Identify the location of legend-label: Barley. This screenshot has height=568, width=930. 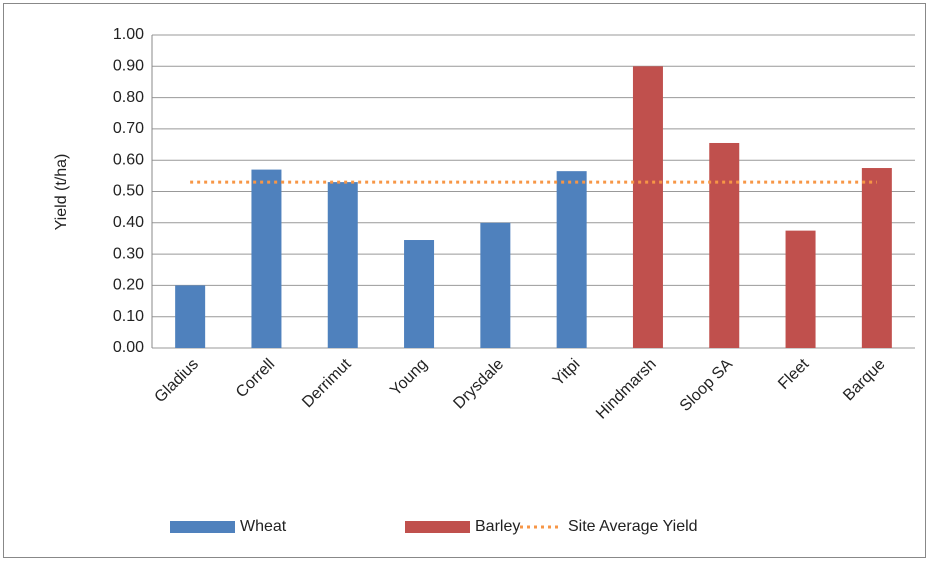
(497, 526).